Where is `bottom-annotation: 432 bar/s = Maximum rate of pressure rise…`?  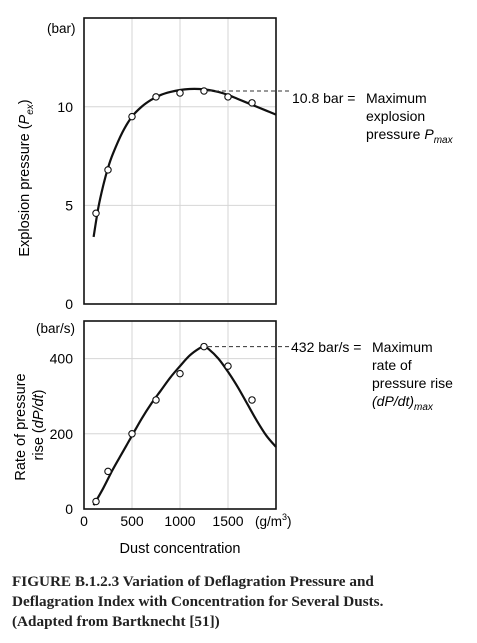 bottom-annotation: 432 bar/s = Maximum rate of pressure rise… is located at coordinates (374, 376).